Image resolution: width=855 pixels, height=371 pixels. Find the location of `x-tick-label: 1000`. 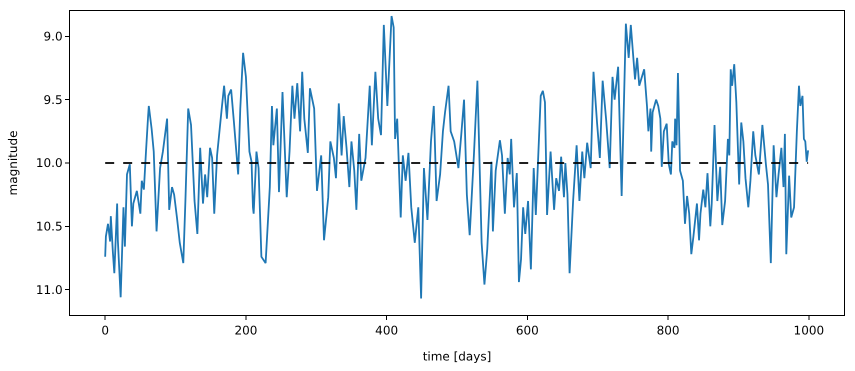

x-tick-label: 1000 is located at coordinates (809, 330).